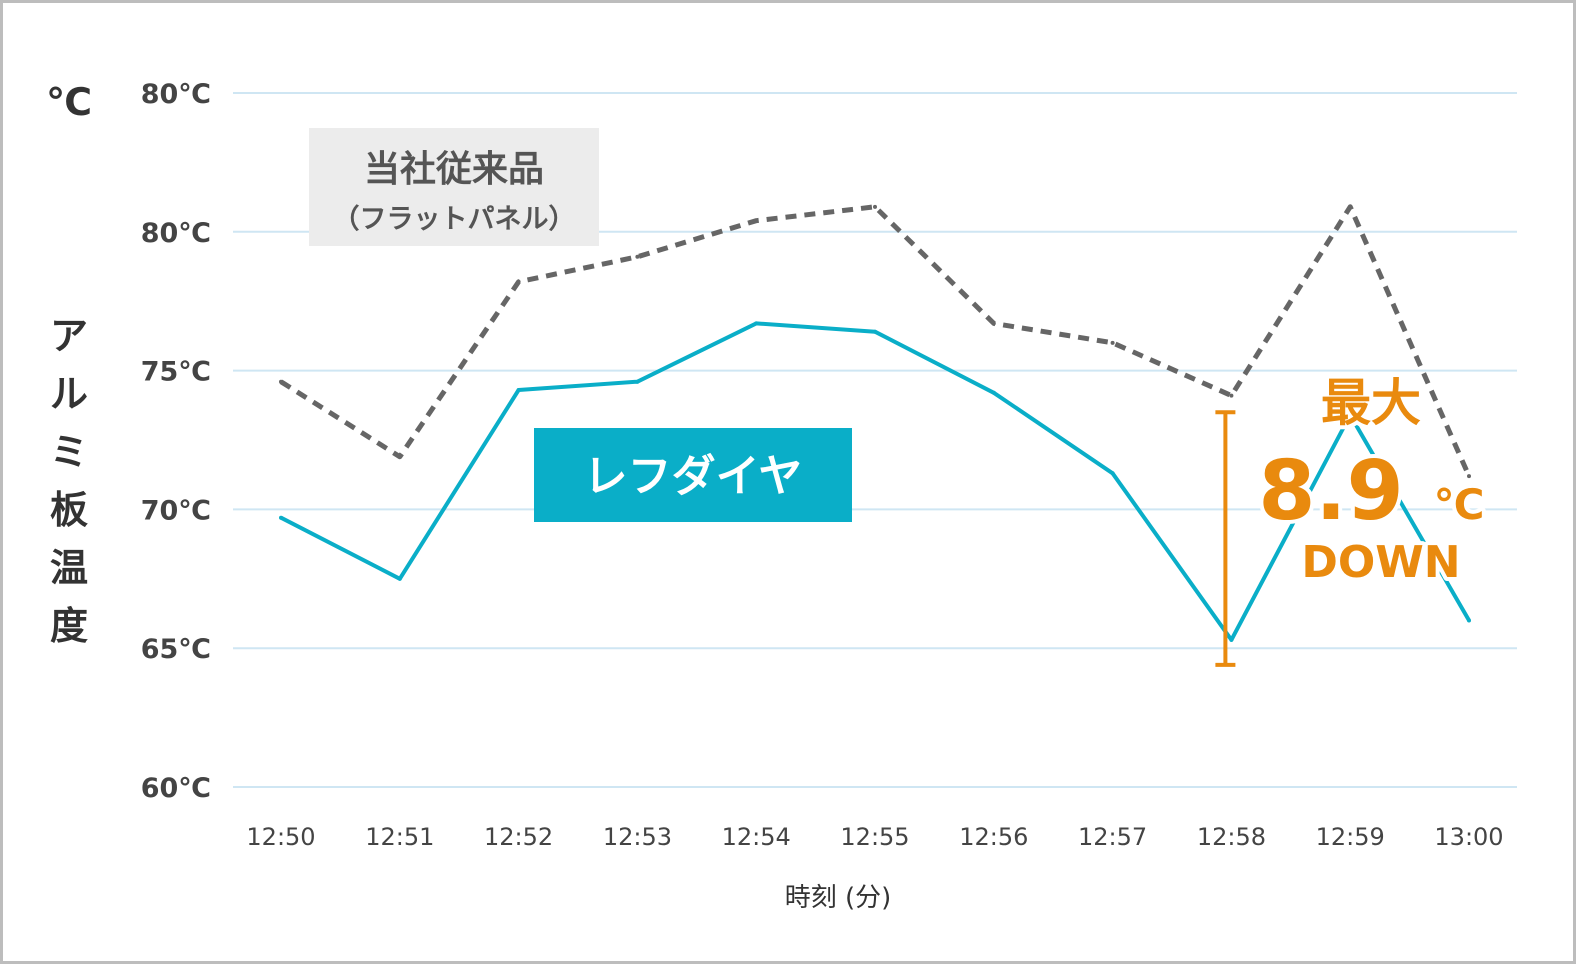  What do you see at coordinates (69, 336) in the screenshot?
I see `y-axis-label-char: ア` at bounding box center [69, 336].